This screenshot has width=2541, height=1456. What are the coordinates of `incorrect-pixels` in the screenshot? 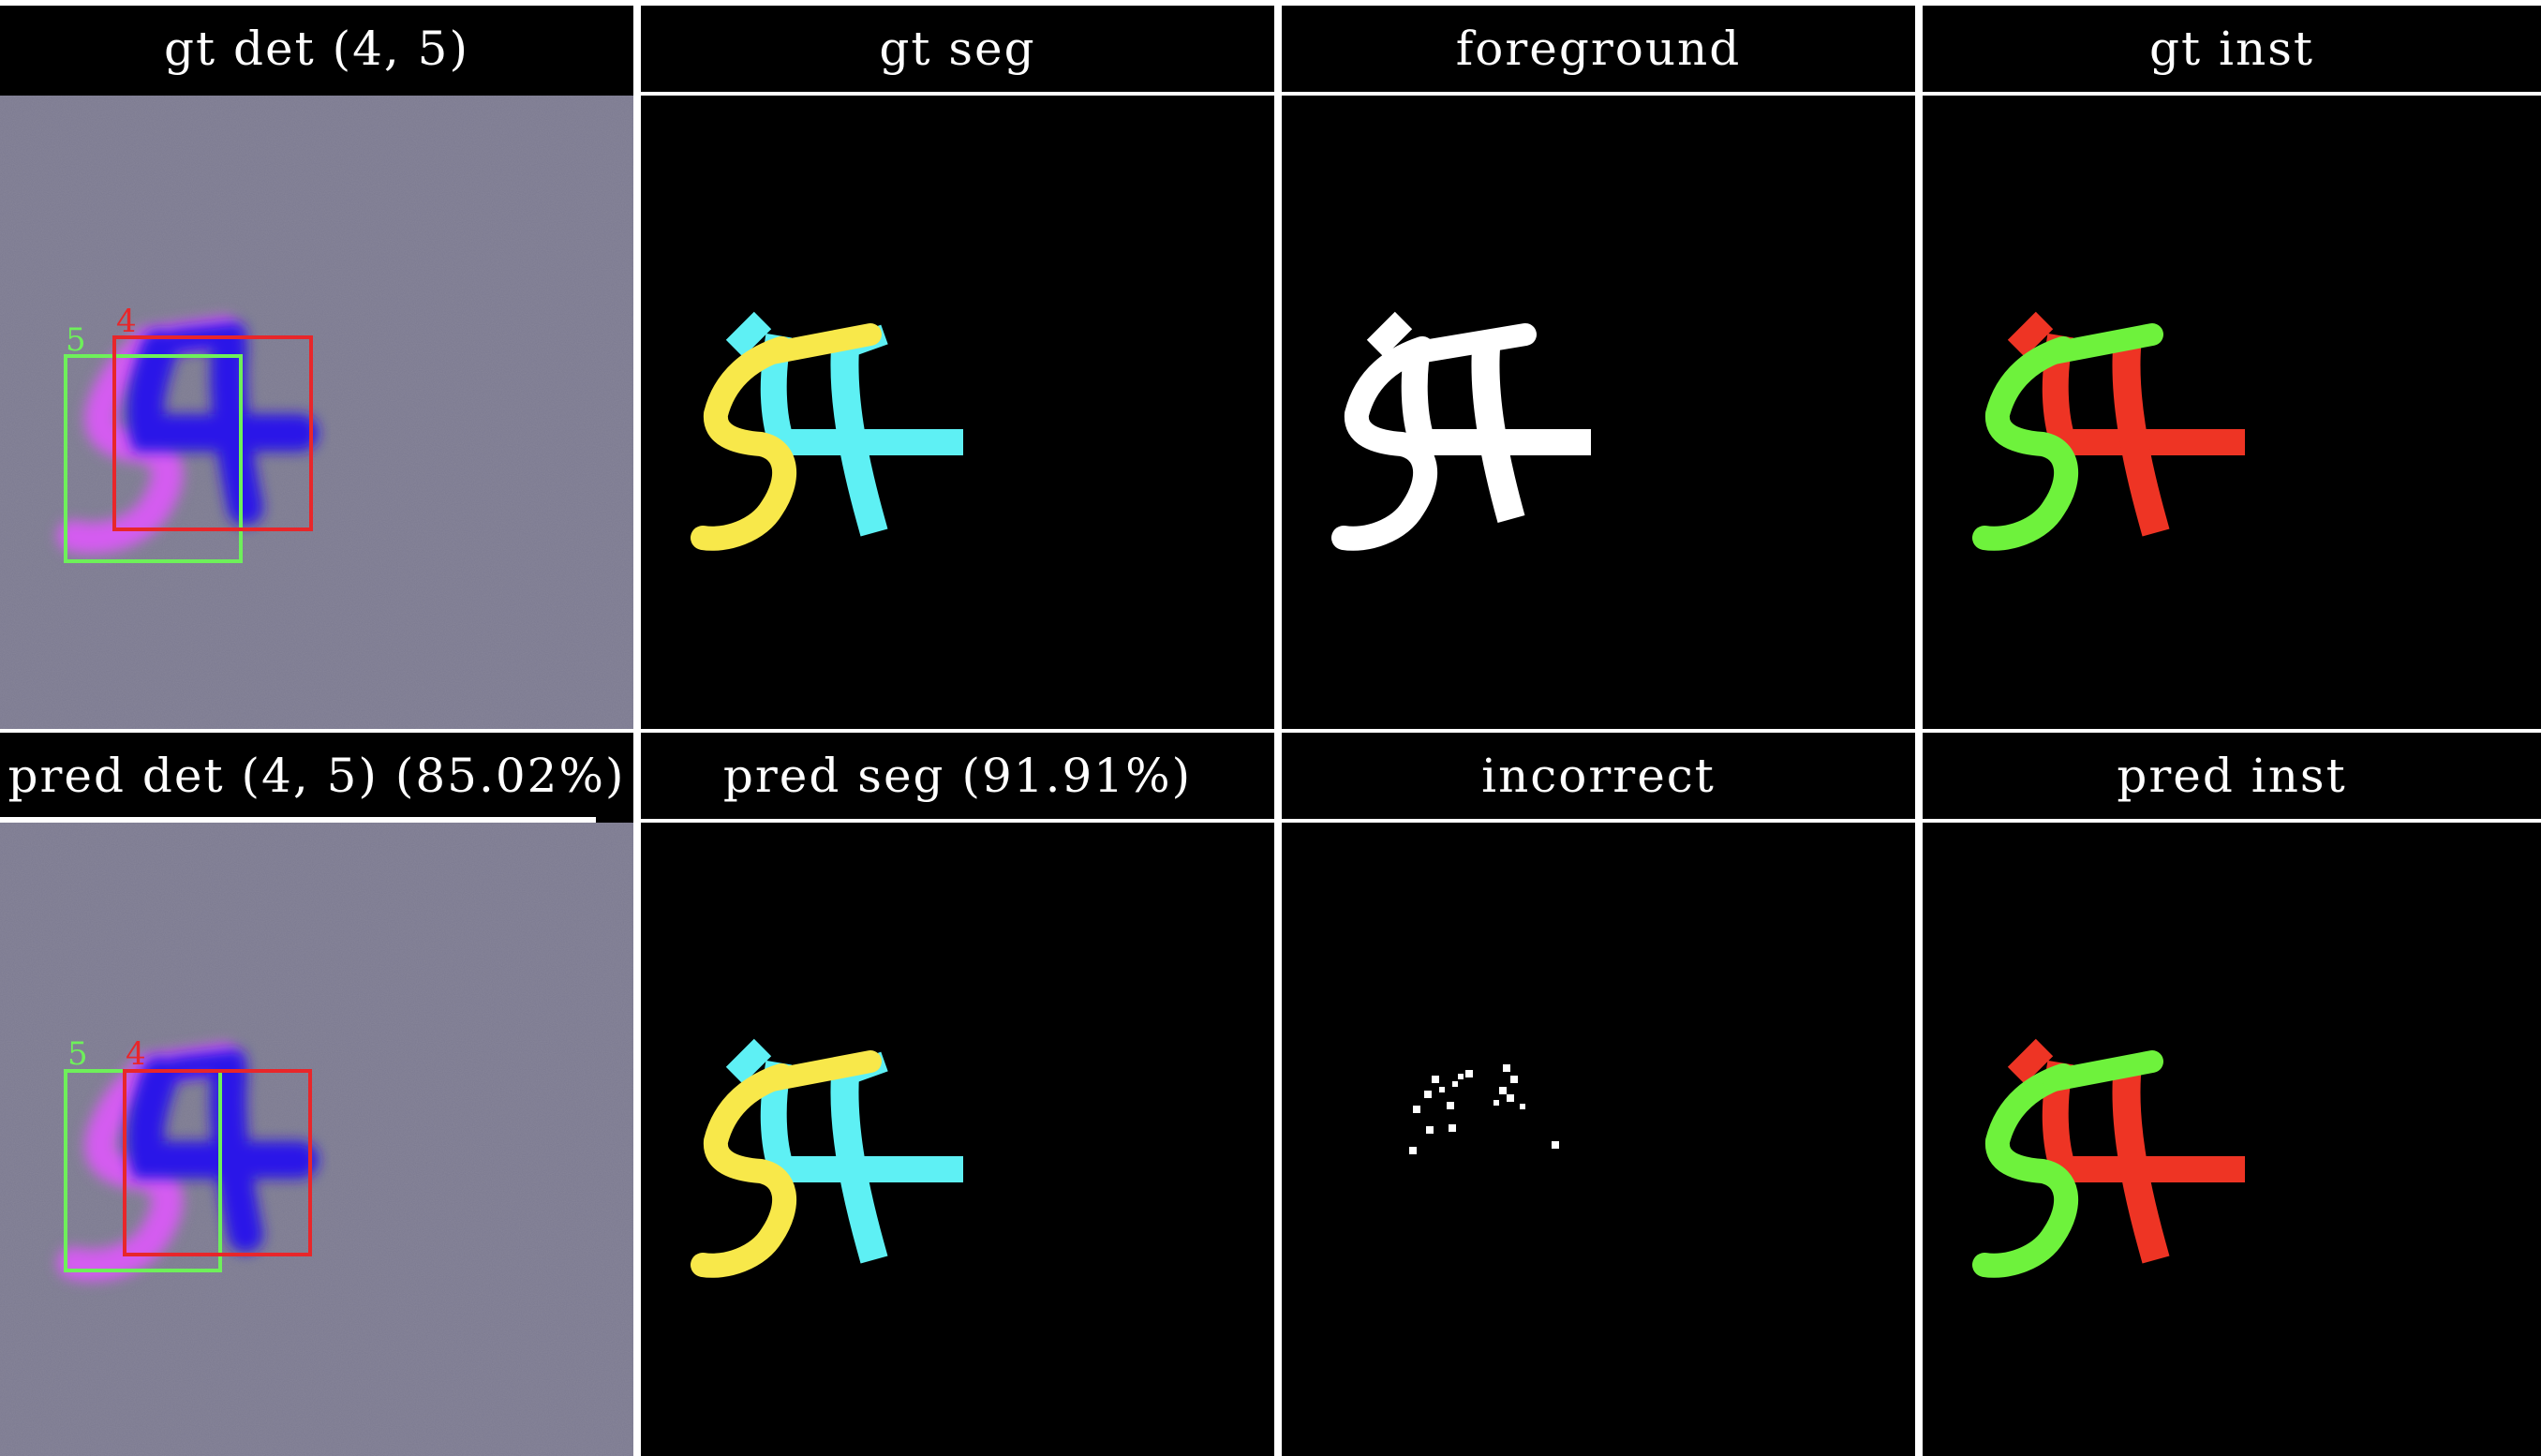 It's located at (1484, 1109).